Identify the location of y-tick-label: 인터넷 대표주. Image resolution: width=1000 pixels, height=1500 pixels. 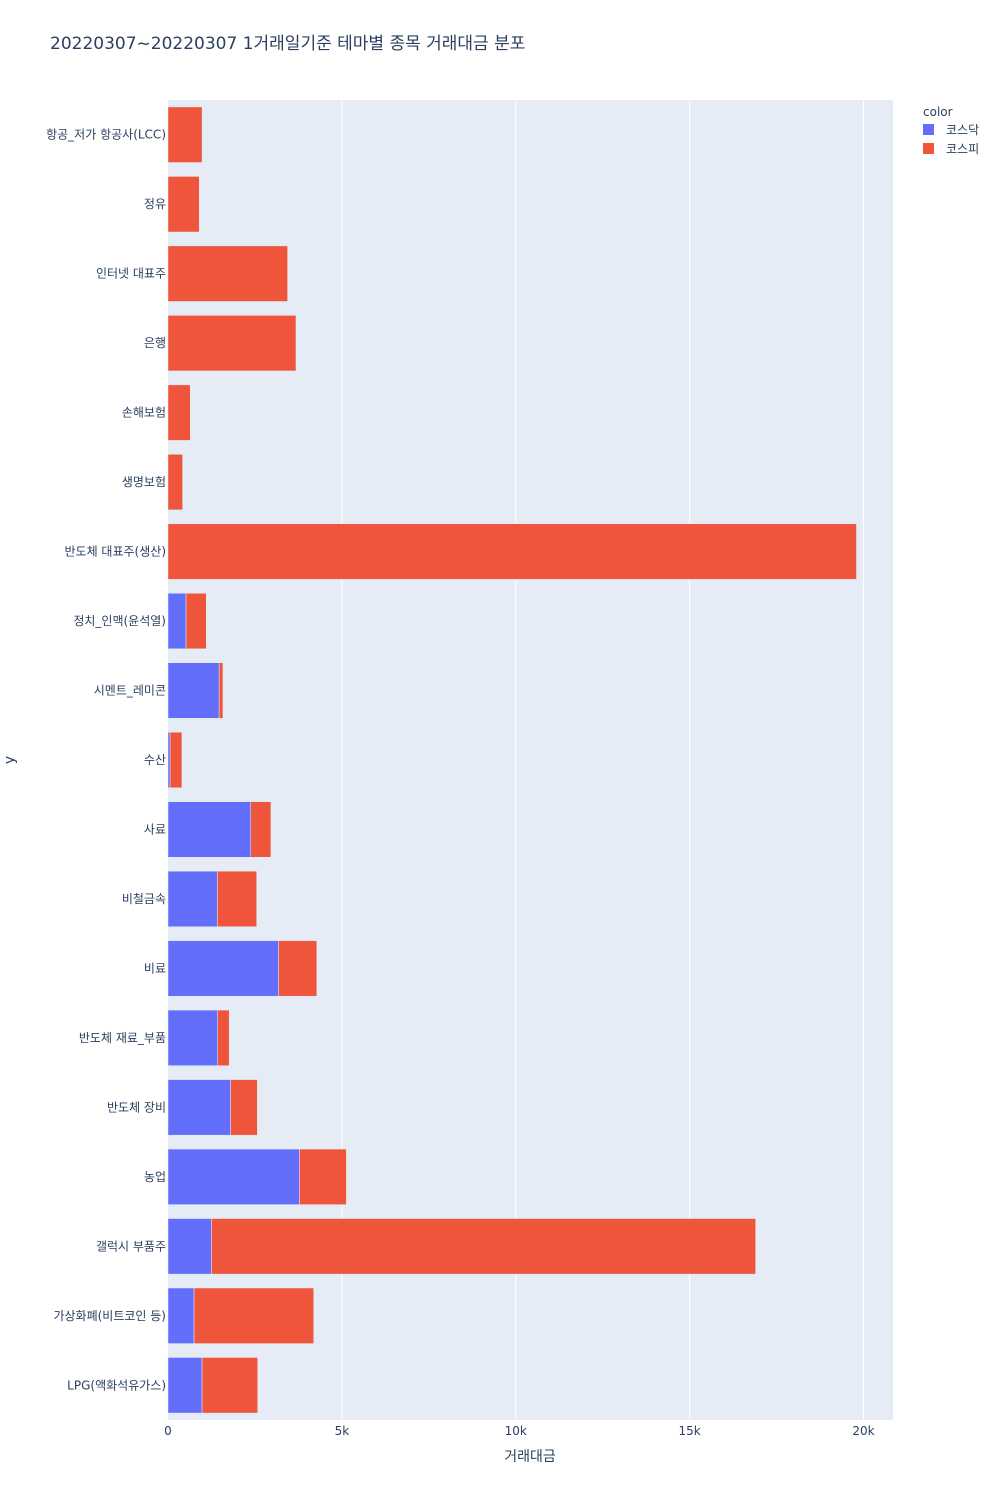
(131, 274).